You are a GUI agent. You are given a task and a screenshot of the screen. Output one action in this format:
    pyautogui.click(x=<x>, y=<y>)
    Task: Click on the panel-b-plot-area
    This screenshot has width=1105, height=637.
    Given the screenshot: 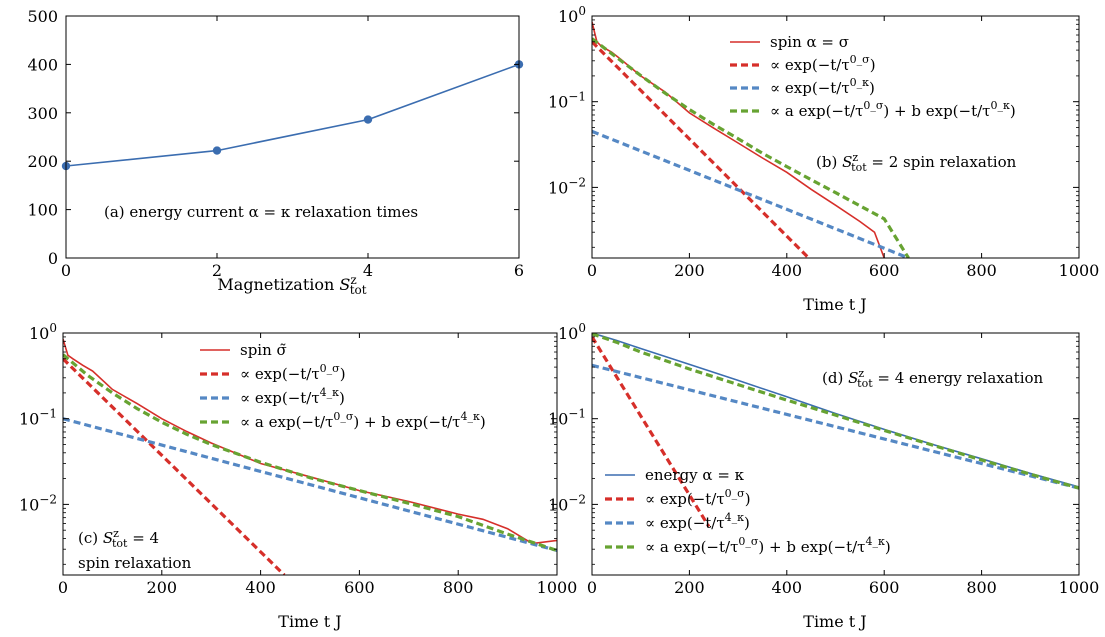 What is the action you would take?
    pyautogui.click(x=751, y=139)
    